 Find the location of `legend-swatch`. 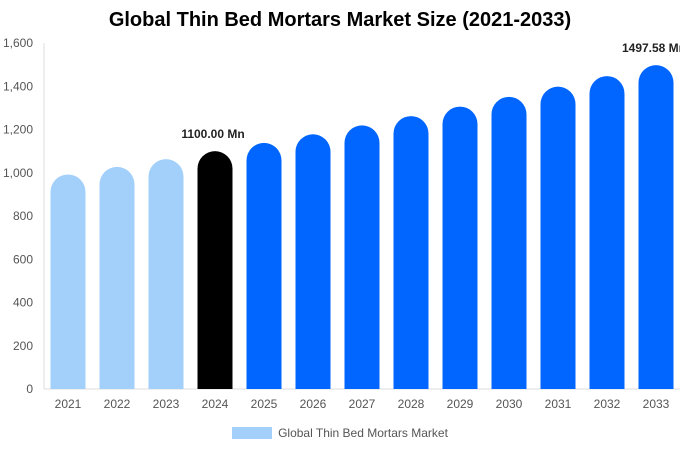

legend-swatch is located at coordinates (252, 433).